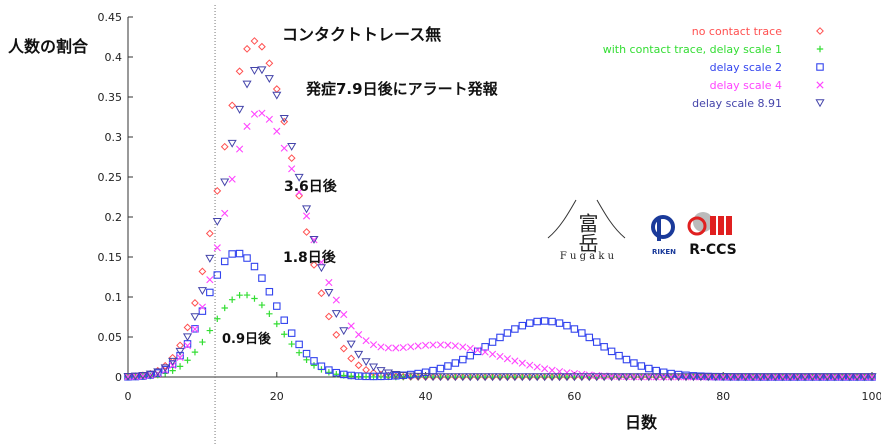  I want to click on legend-label: delay scale 8.91, so click(737, 103).